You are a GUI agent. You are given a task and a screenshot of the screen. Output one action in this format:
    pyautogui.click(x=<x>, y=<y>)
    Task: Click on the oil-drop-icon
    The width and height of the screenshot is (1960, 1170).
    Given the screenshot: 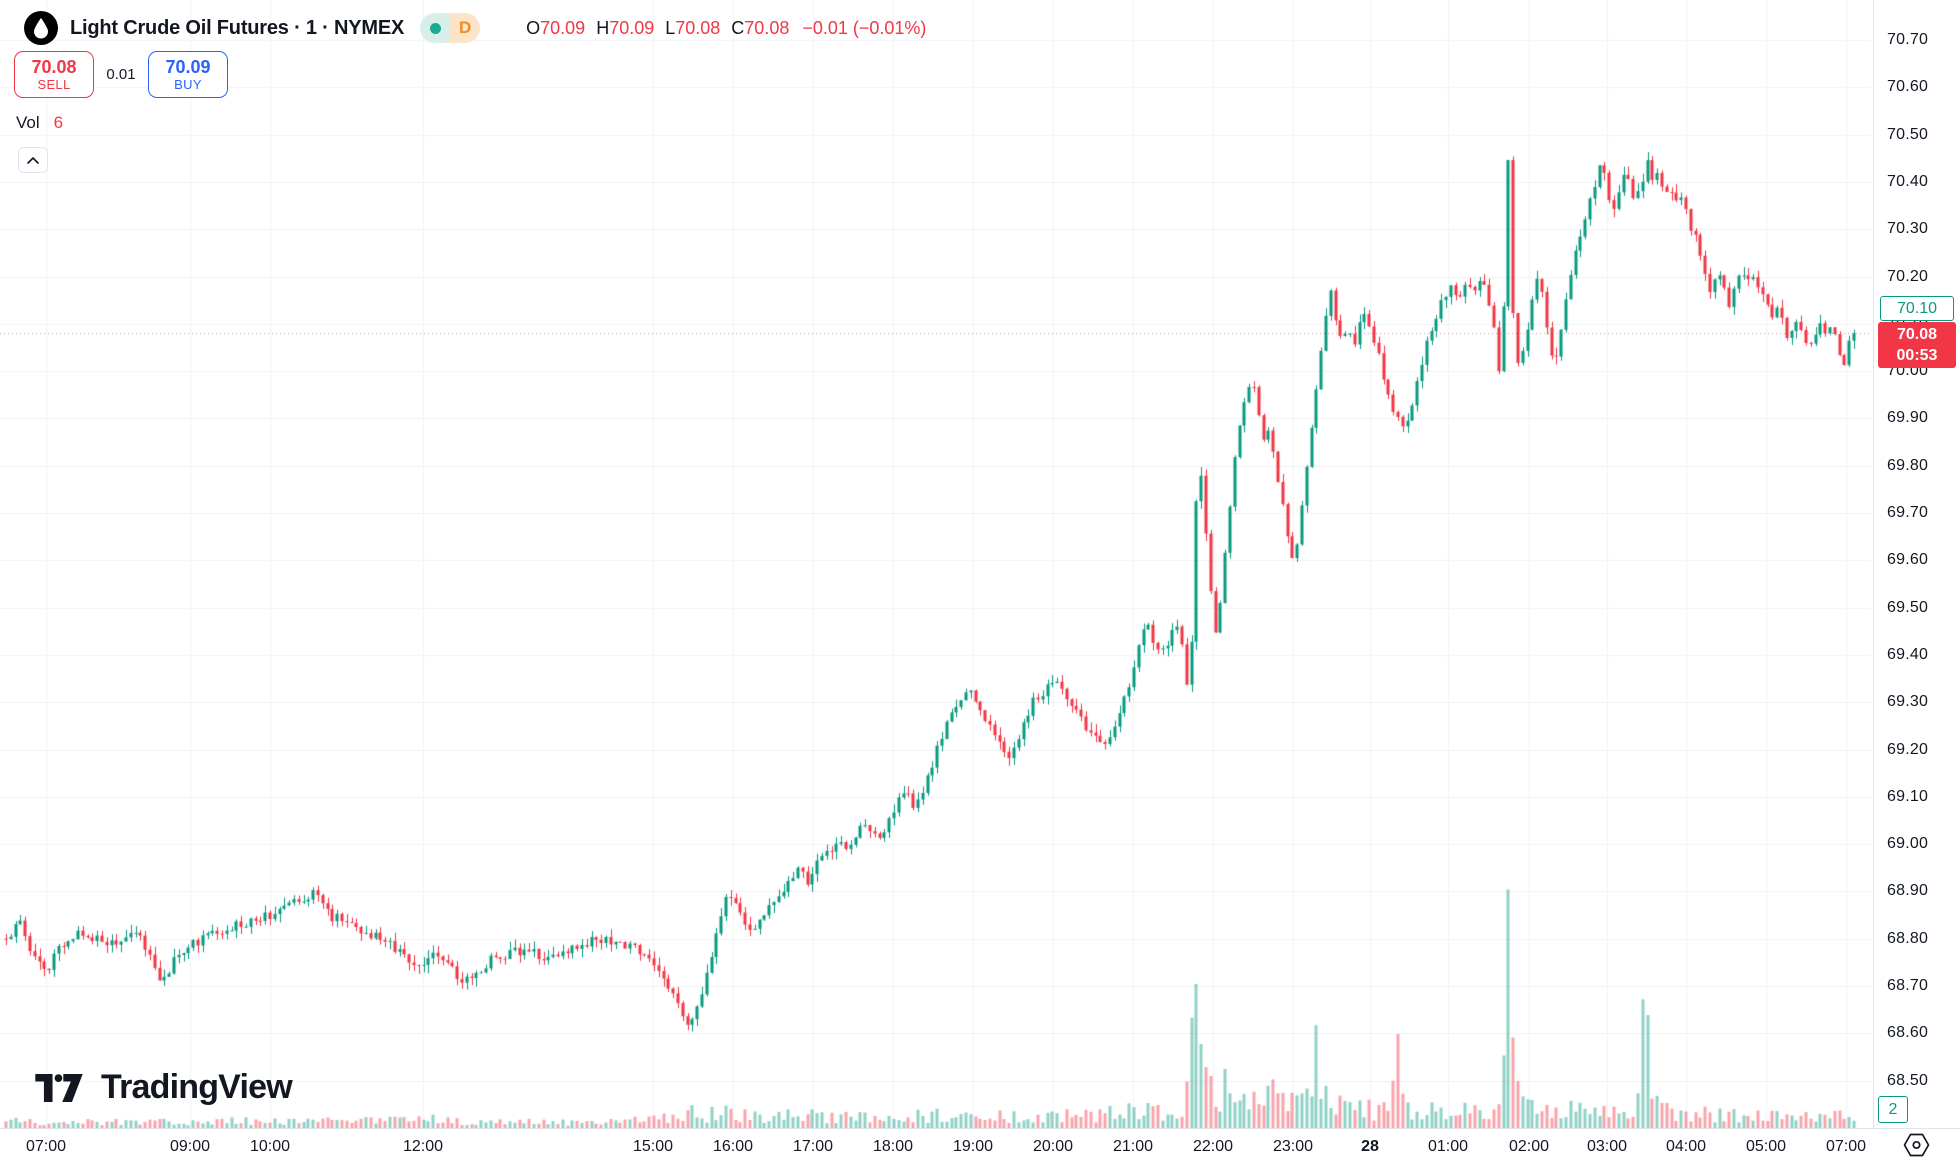 What is the action you would take?
    pyautogui.click(x=41, y=28)
    